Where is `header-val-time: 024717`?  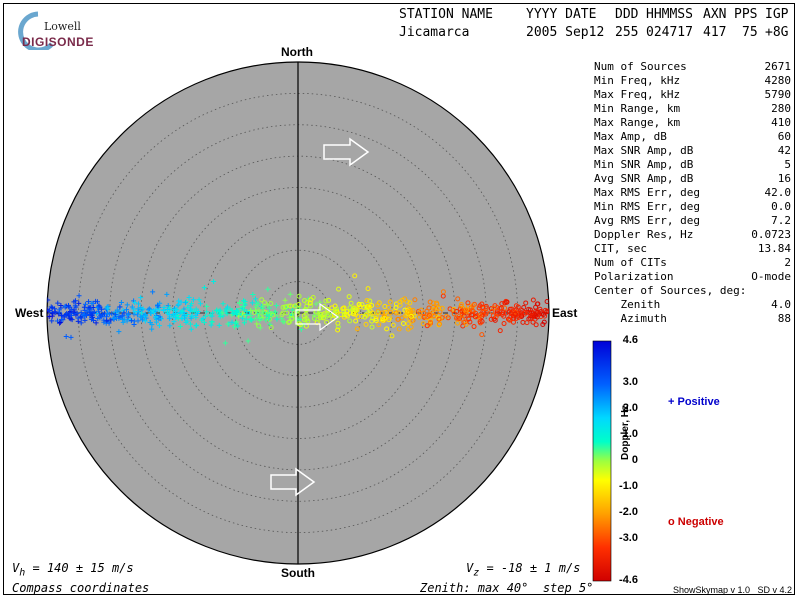
header-val-time: 024717 is located at coordinates (669, 32).